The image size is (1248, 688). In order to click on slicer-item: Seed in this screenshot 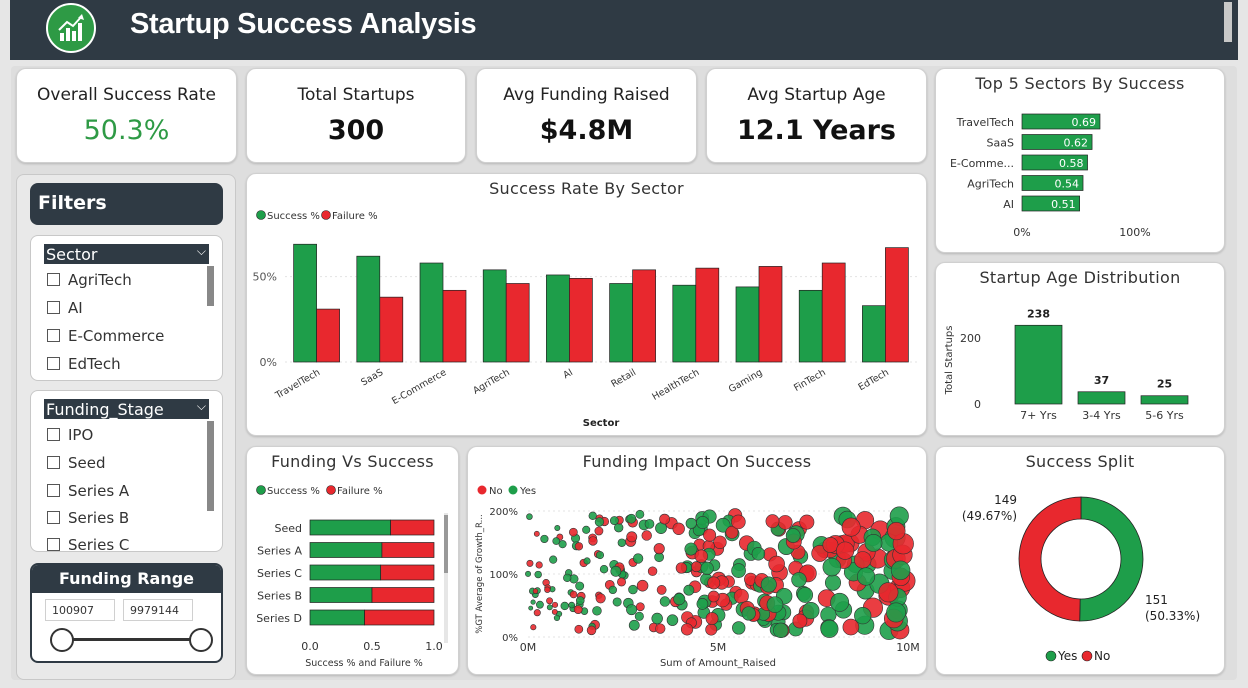, I will do `click(76, 464)`.